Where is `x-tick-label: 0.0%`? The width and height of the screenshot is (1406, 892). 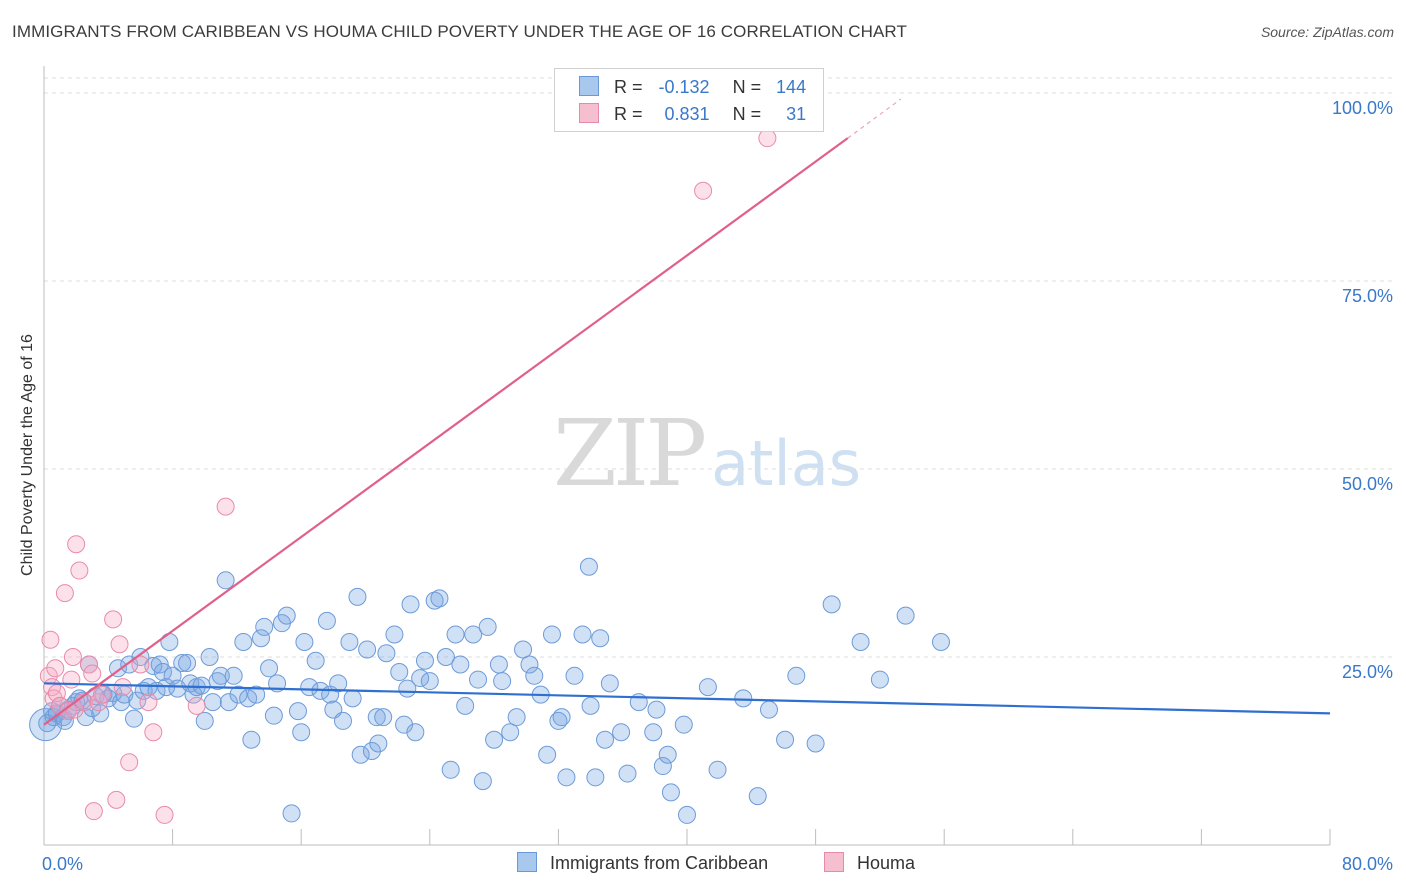 x-tick-label: 0.0% is located at coordinates (62, 864).